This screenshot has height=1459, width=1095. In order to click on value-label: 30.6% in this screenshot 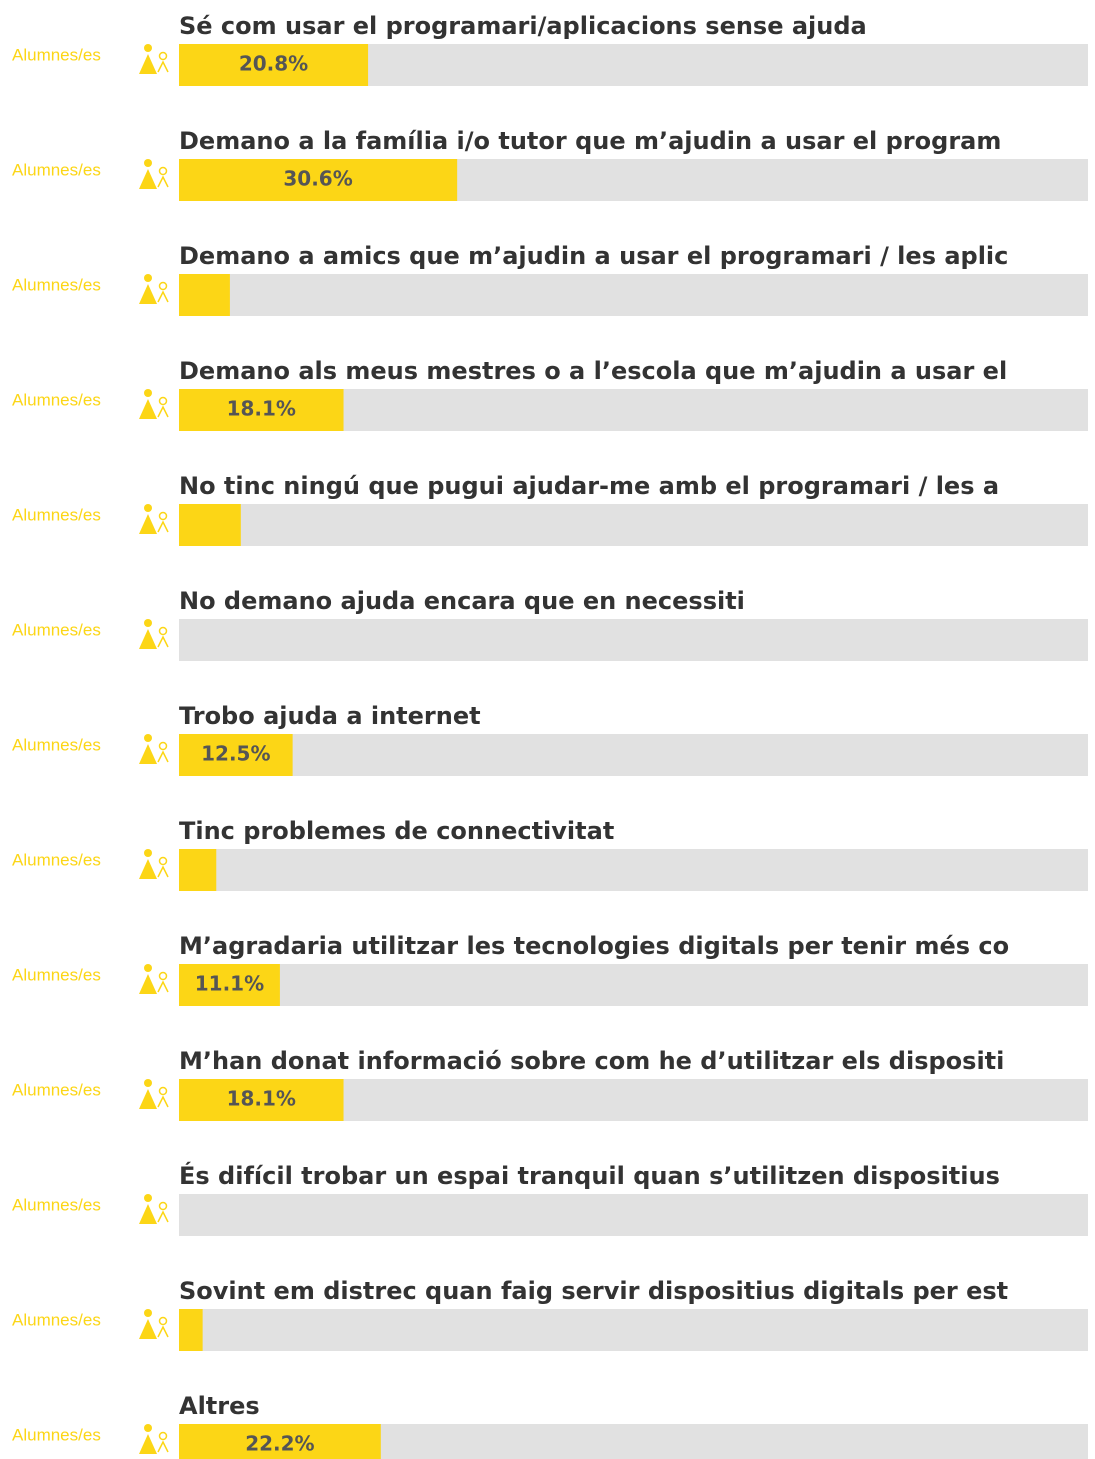, I will do `click(317, 179)`.